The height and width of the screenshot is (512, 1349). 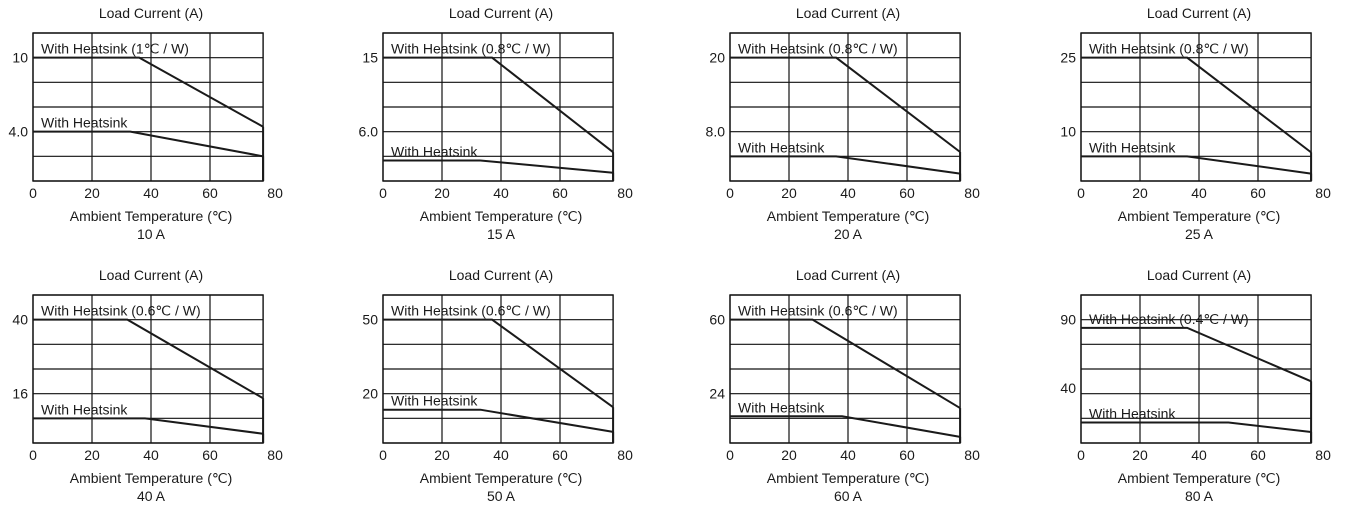 I want to click on y-tick-label: 25, so click(x=1068, y=58).